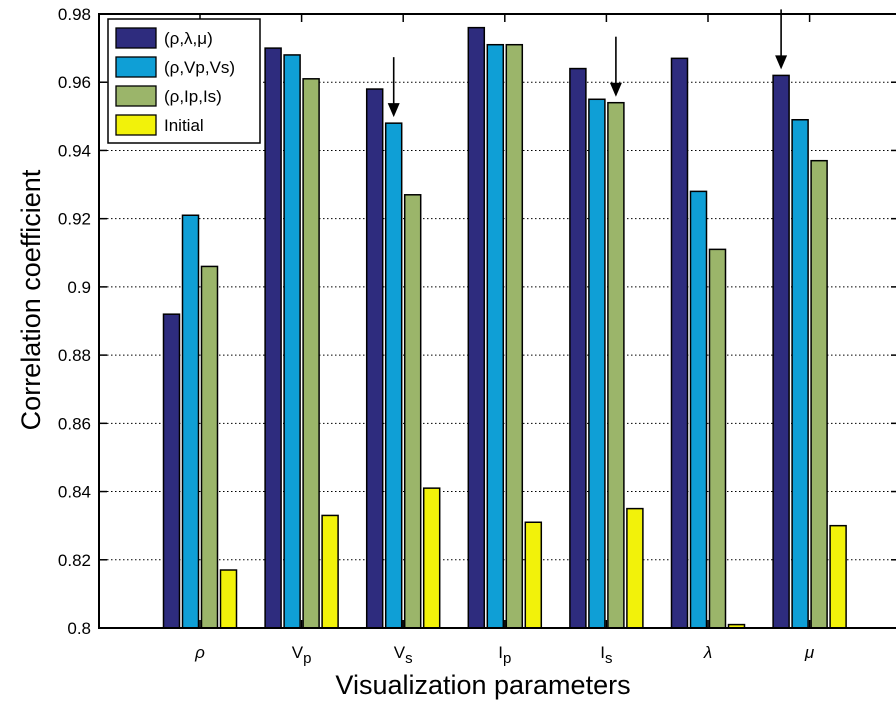 This screenshot has height=705, width=896. What do you see at coordinates (74, 14) in the screenshot?
I see `y-tick-label: 0.98` at bounding box center [74, 14].